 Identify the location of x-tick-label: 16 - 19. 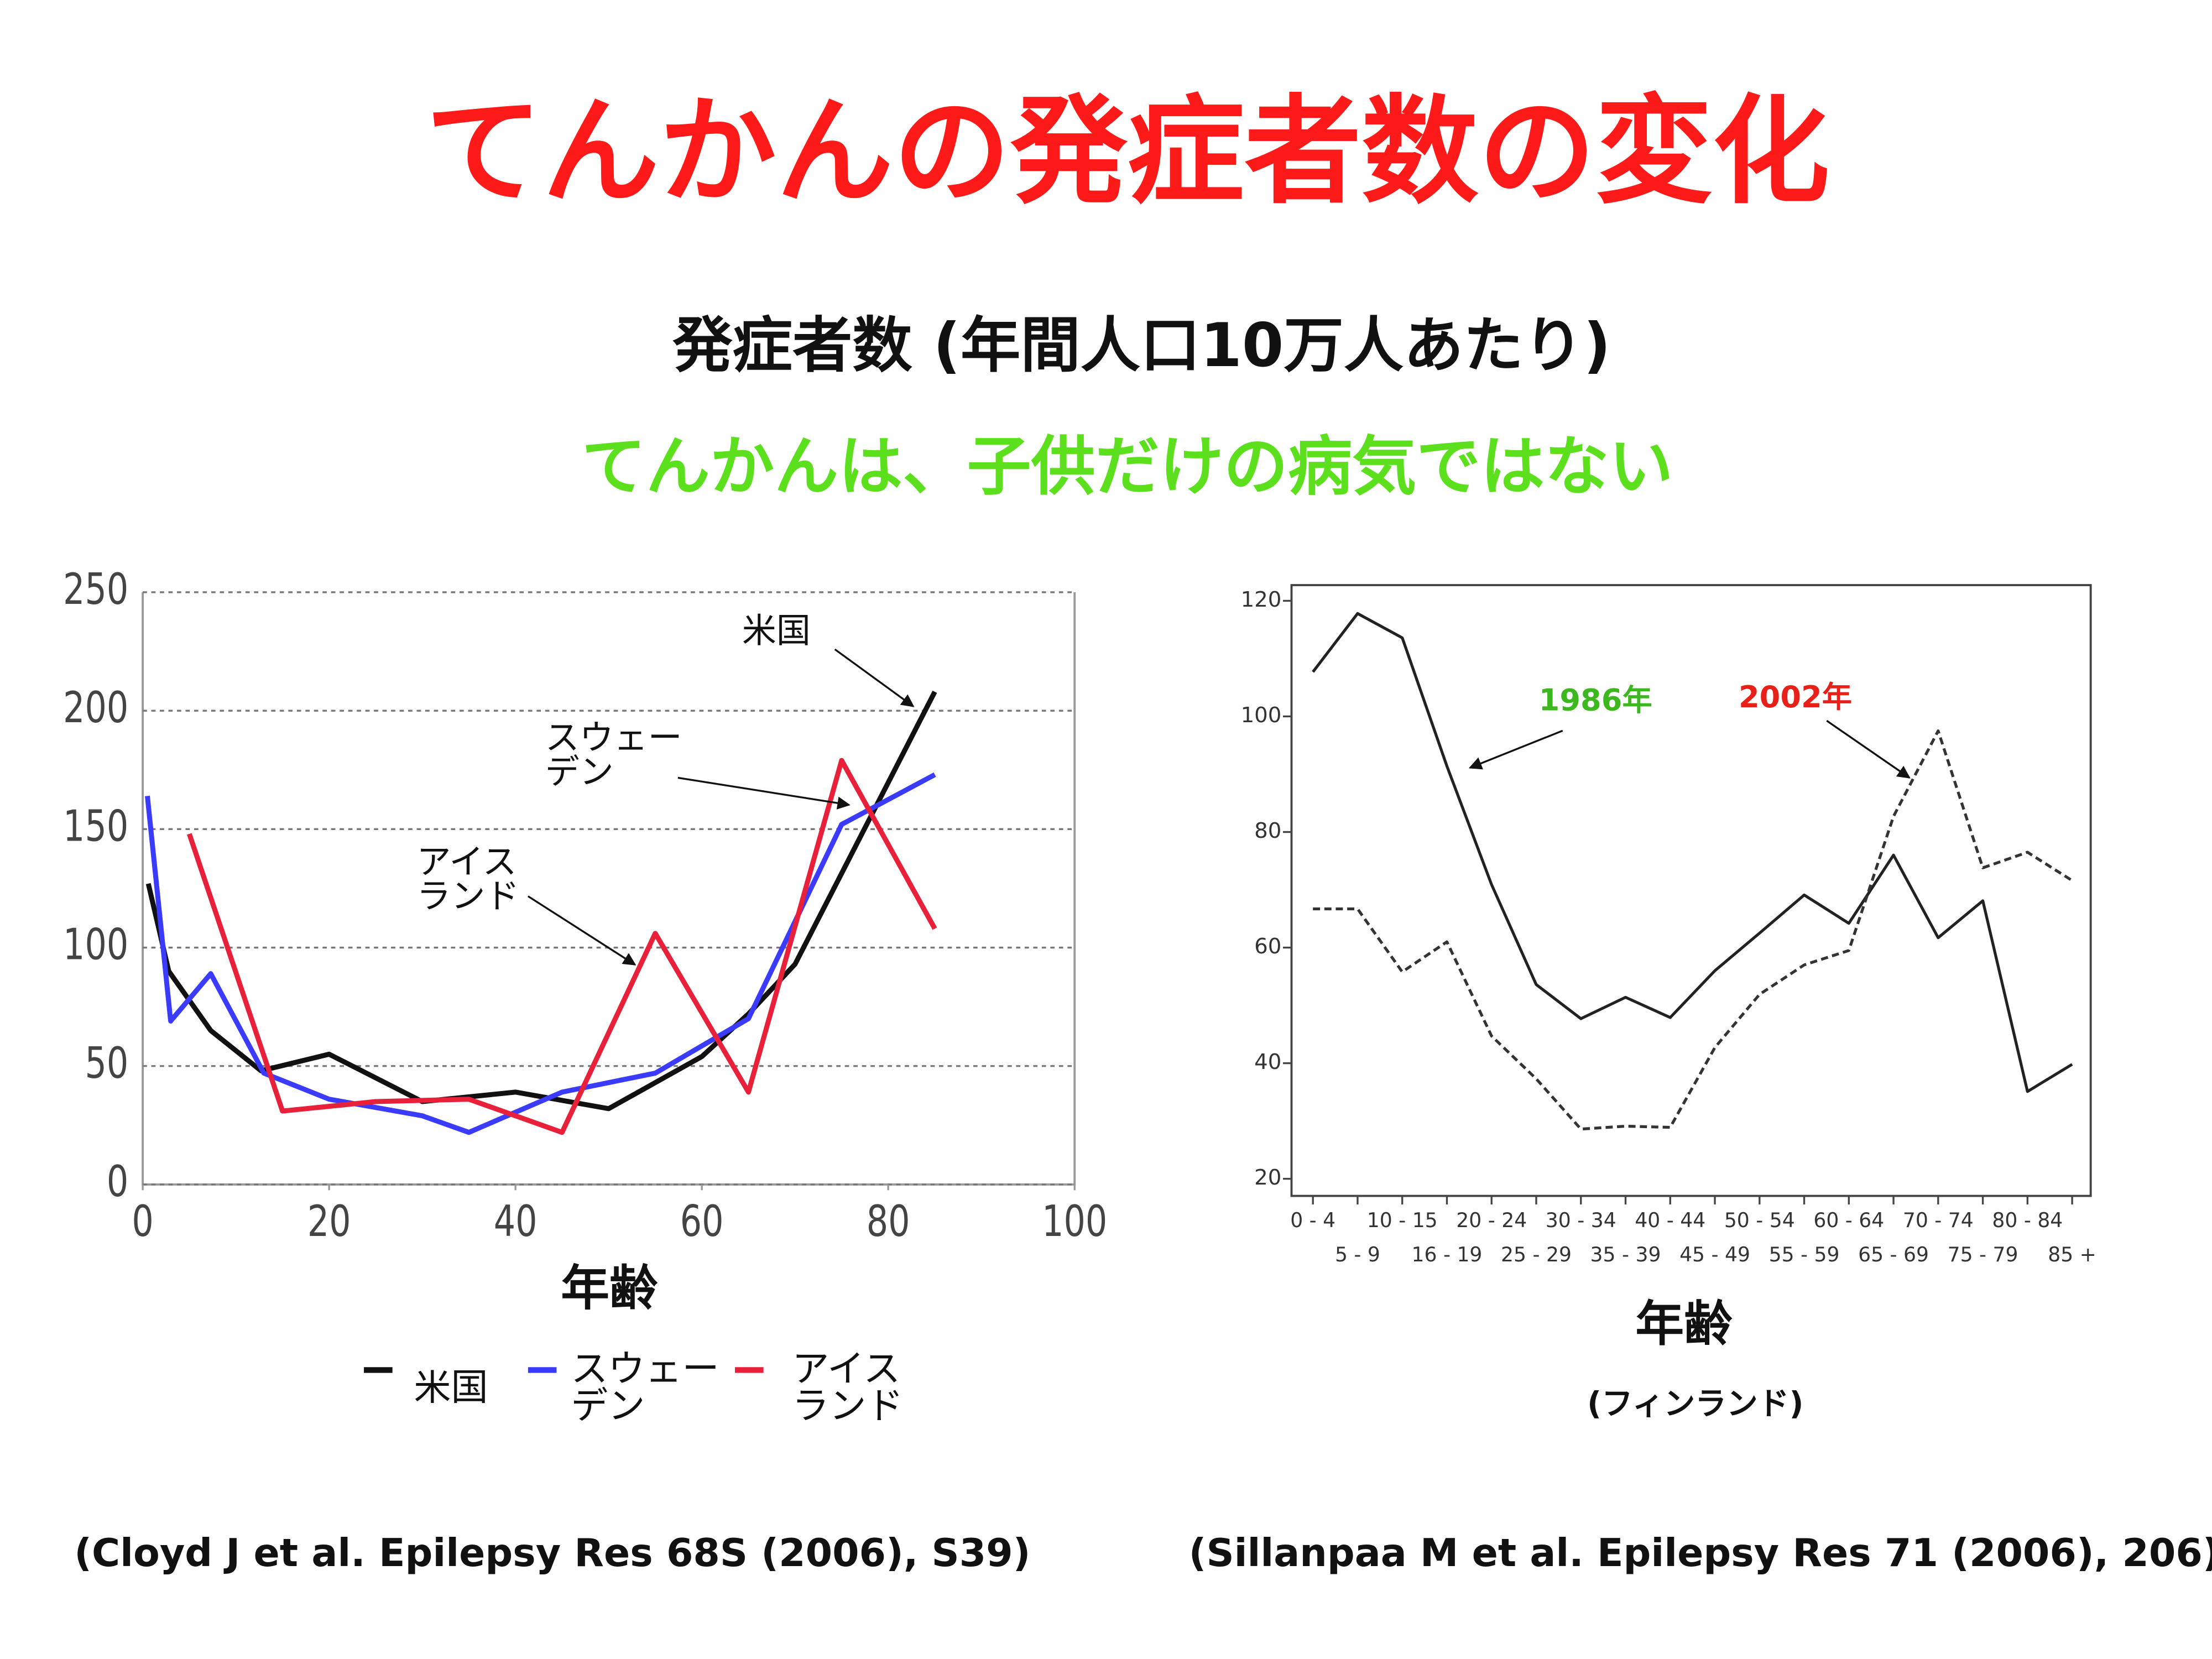
(1447, 1254).